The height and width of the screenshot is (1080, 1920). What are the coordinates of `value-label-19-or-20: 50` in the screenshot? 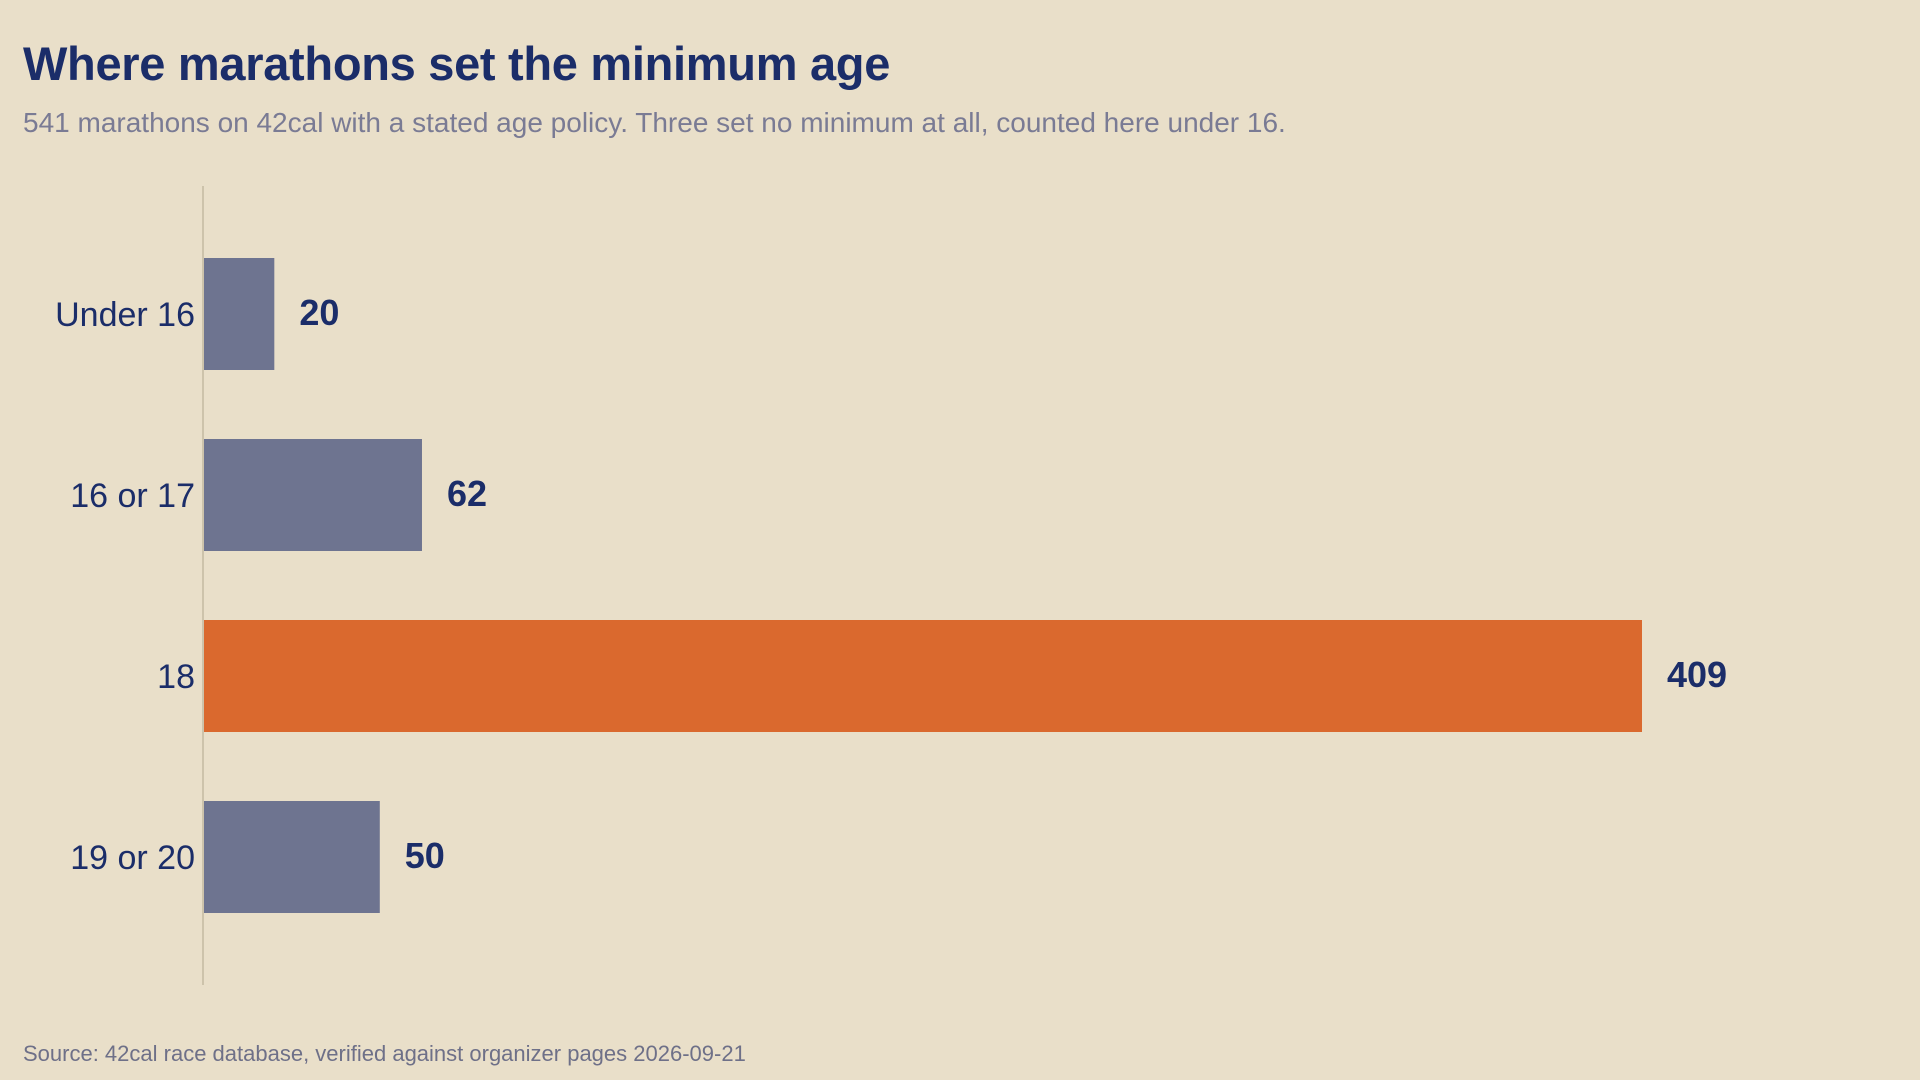 It's located at (425, 855).